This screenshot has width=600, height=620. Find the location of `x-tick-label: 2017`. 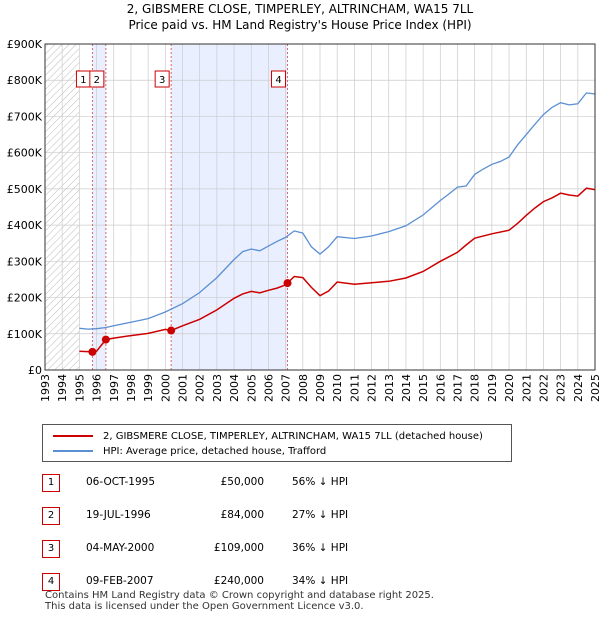

x-tick-label: 2017 is located at coordinates (458, 388).